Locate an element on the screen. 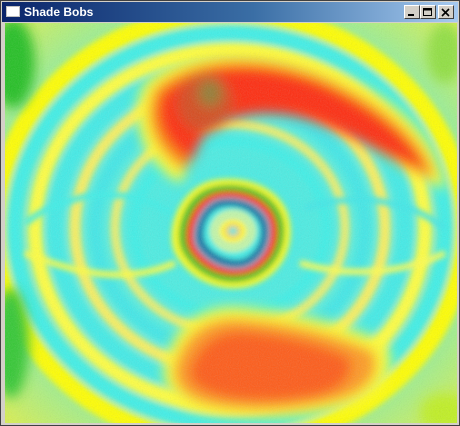  window-title: Shade Bobs is located at coordinates (59, 12).